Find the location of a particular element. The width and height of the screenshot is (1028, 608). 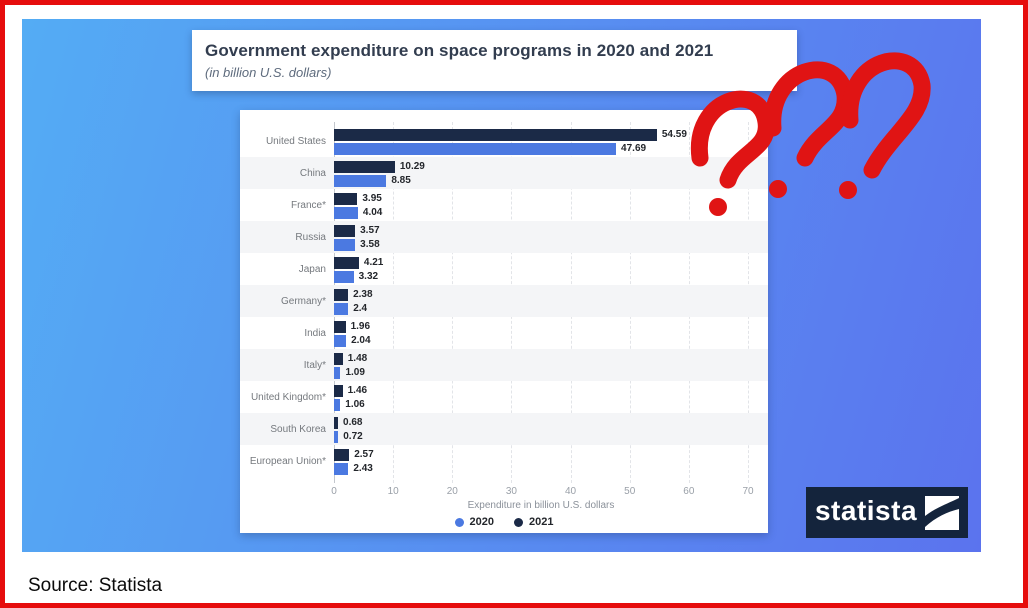

value-label-2020: 47.69 is located at coordinates (634, 148).